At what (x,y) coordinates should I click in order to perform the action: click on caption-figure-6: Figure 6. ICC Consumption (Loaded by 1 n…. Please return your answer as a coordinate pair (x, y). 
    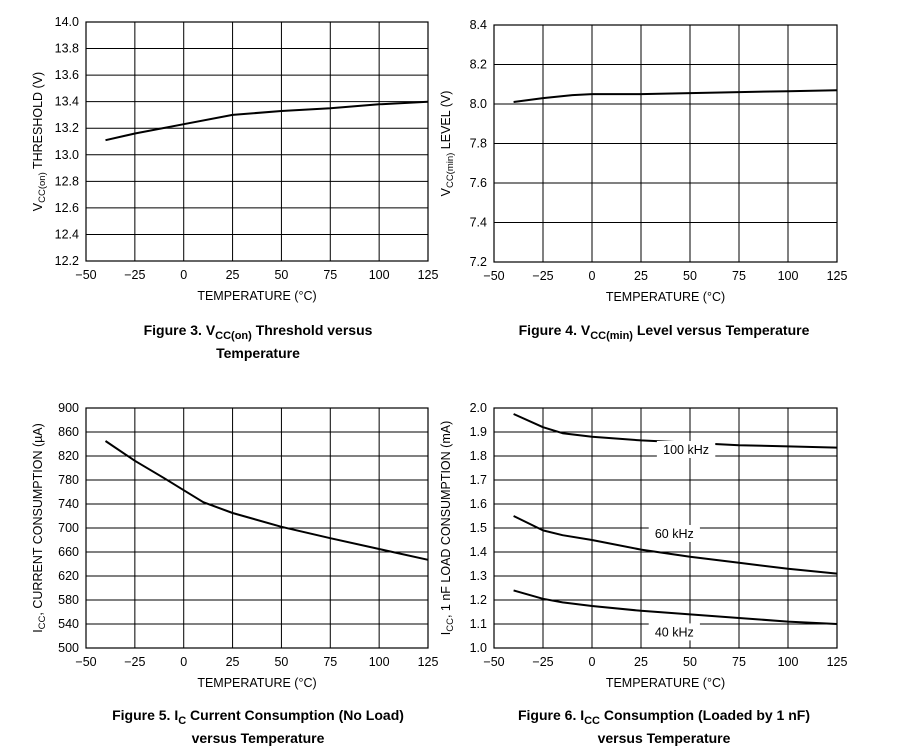
    Looking at the image, I should click on (664, 727).